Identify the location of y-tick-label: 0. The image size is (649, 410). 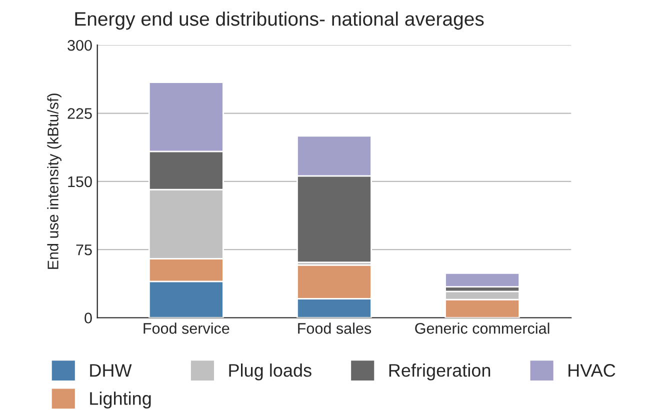
(88, 318).